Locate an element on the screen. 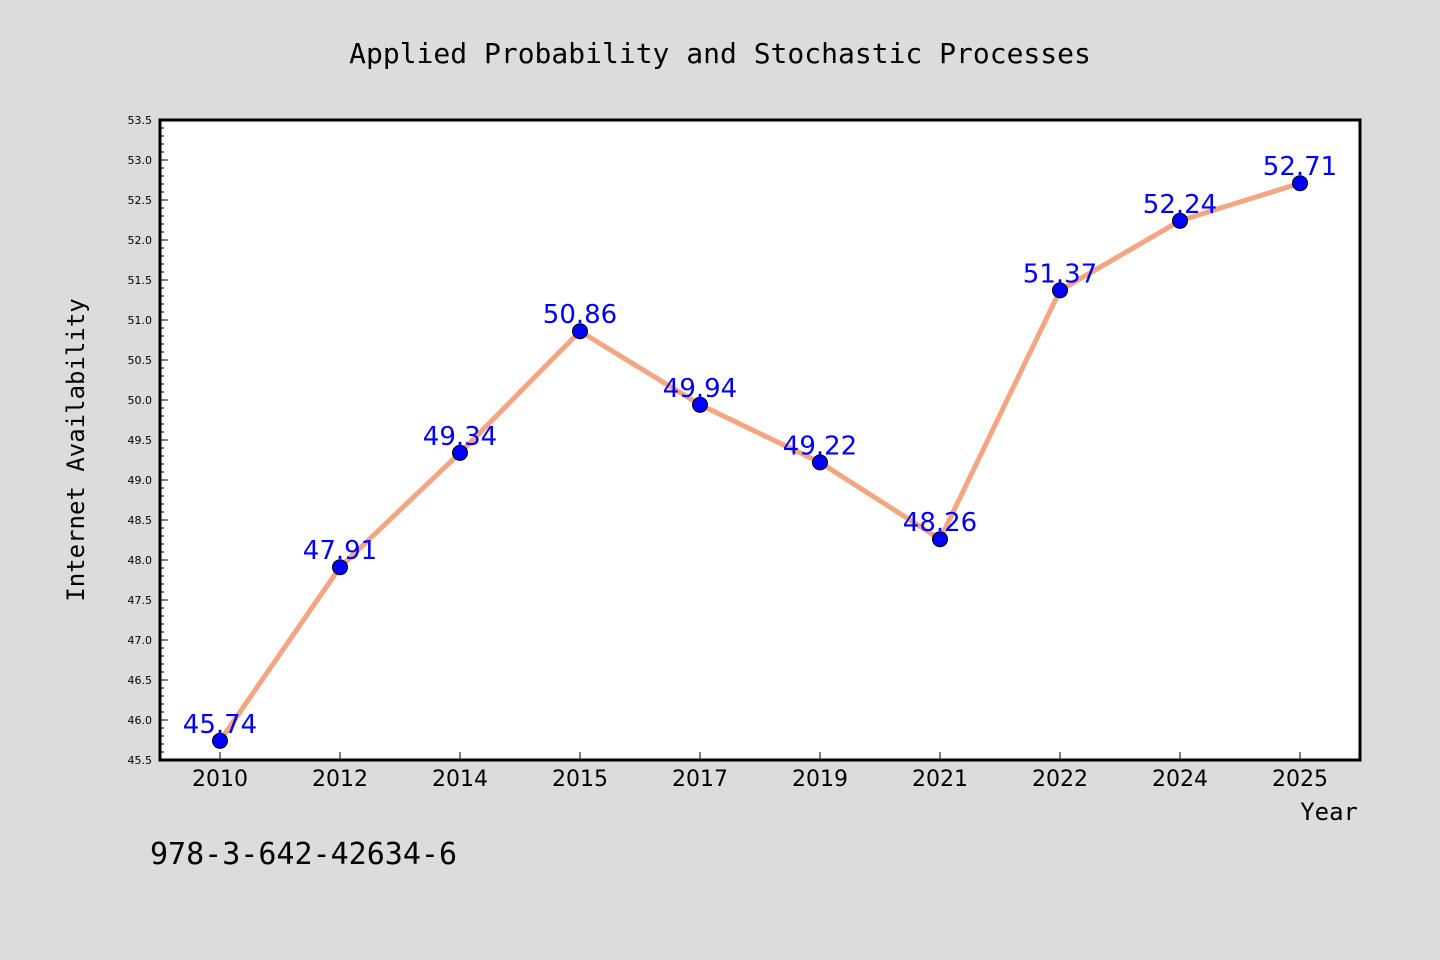  x-tick-label: 2017 is located at coordinates (700, 779).